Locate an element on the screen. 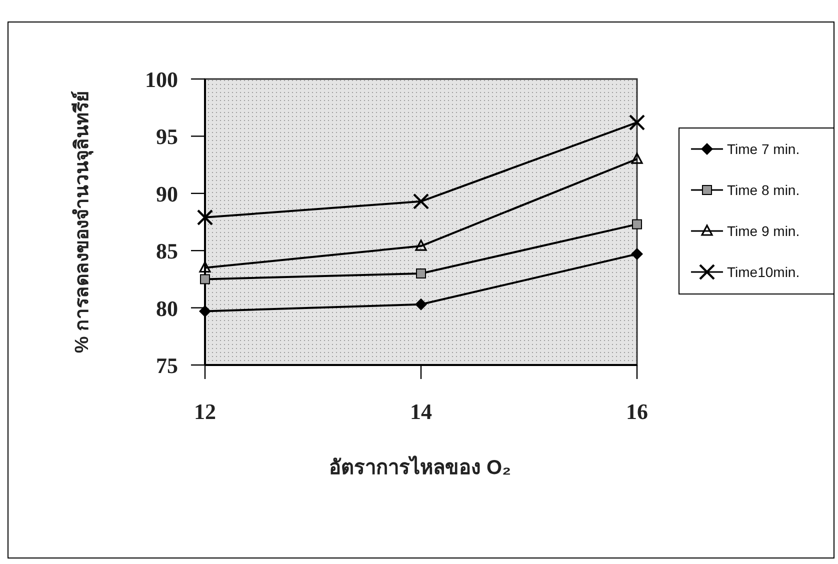 The height and width of the screenshot is (564, 838). x-tick-label: 16 is located at coordinates (637, 411).